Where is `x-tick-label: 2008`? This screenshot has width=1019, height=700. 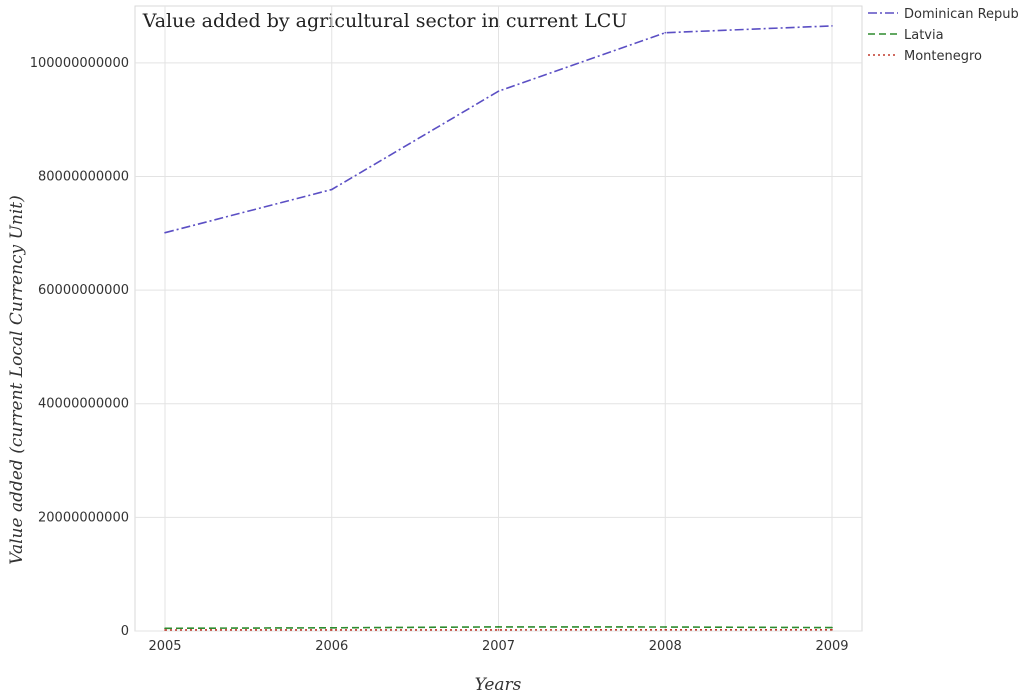 x-tick-label: 2008 is located at coordinates (665, 646).